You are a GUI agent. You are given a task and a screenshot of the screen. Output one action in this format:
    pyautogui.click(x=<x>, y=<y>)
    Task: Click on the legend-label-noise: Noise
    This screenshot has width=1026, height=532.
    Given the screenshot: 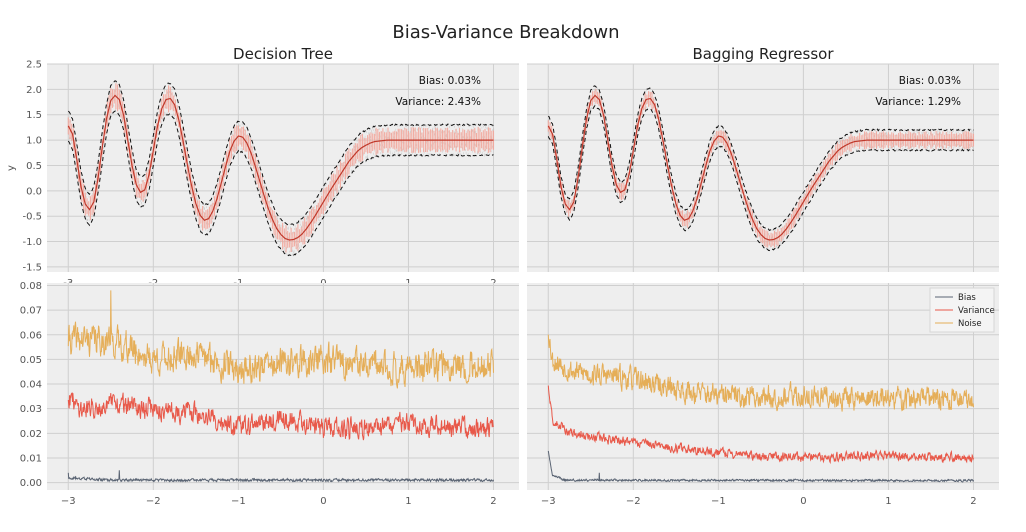 What is the action you would take?
    pyautogui.click(x=970, y=324)
    